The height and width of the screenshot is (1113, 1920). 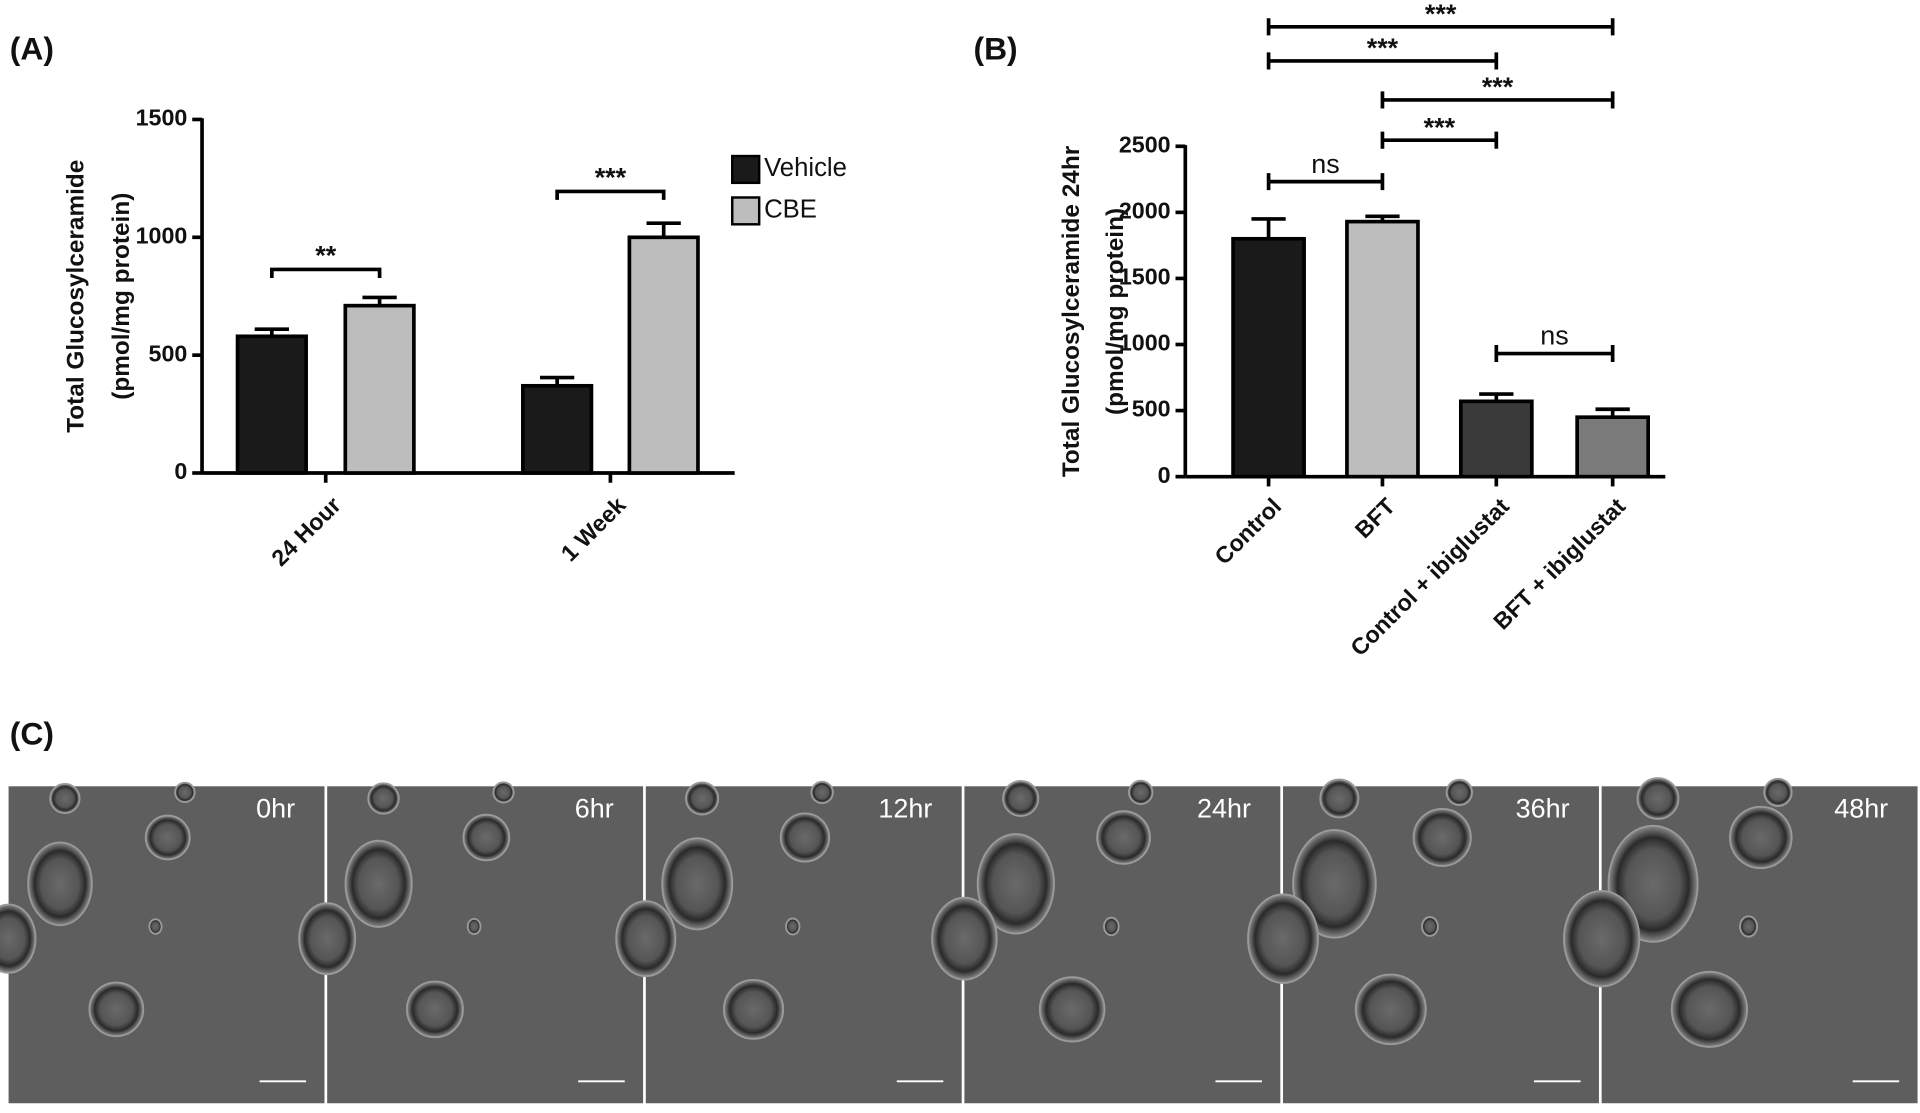 I want to click on frame-time-label: 48hr, so click(x=1861, y=809).